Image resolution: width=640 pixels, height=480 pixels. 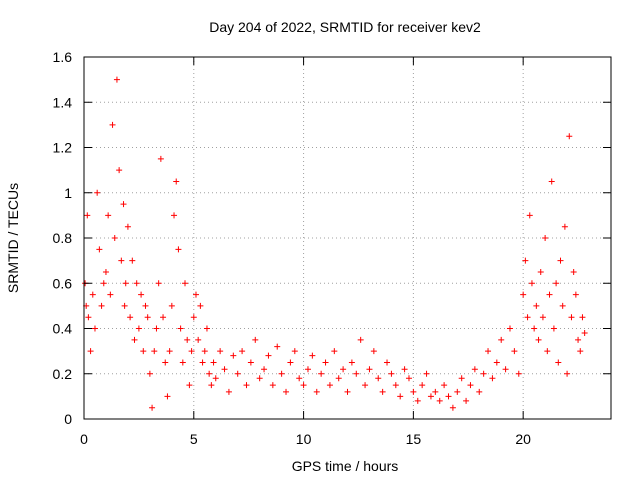 What do you see at coordinates (68, 193) in the screenshot?
I see `y-tick-label: 1` at bounding box center [68, 193].